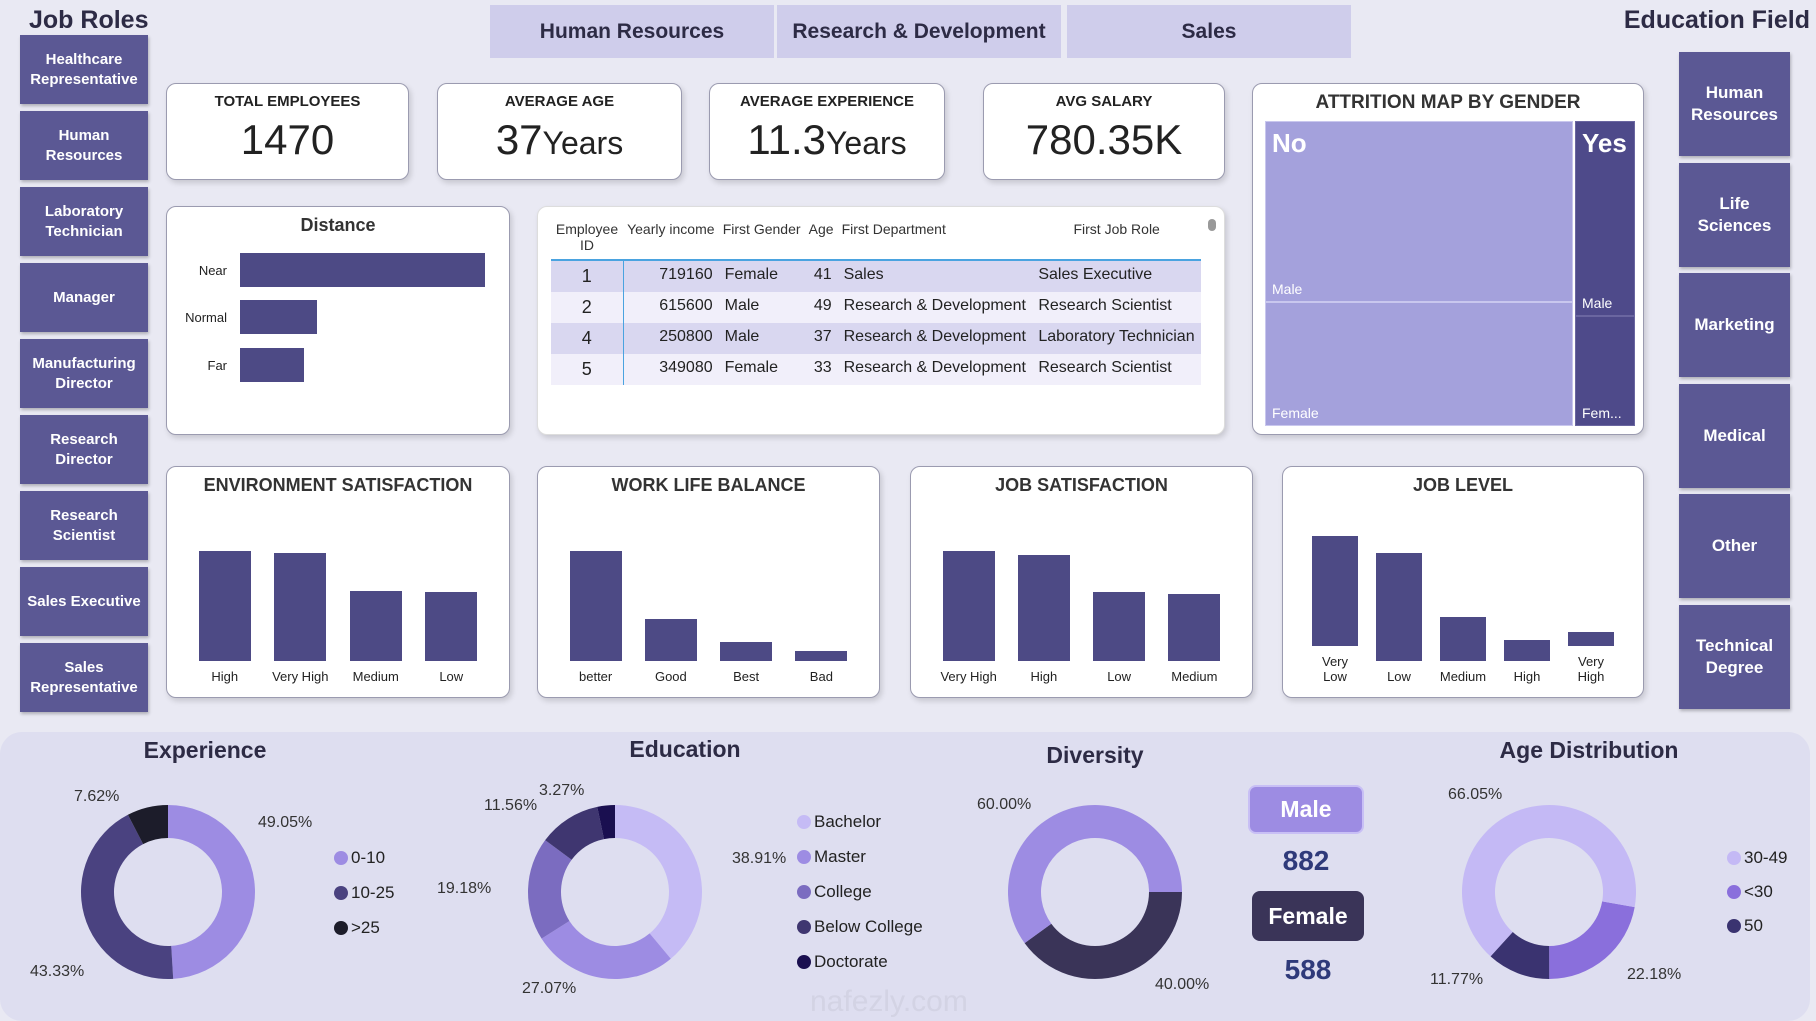 This screenshot has height=1021, width=1816. What do you see at coordinates (842, 962) in the screenshot?
I see `legend-item: Doctorate` at bounding box center [842, 962].